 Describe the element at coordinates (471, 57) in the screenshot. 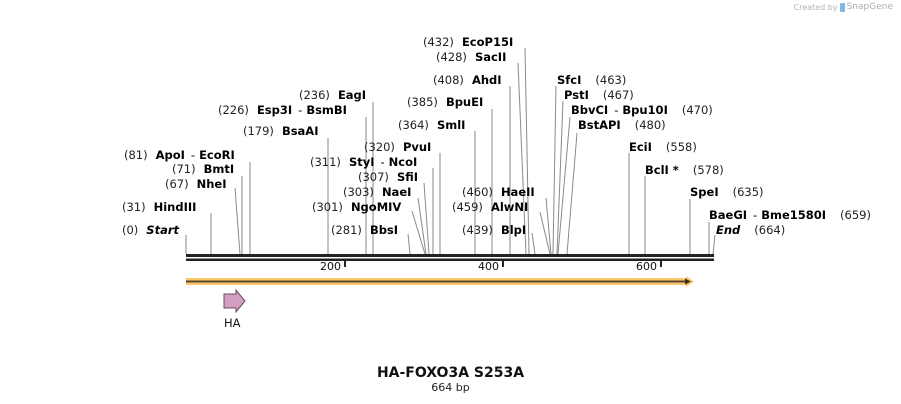

I see `site-sacii: (428) SacII` at that location.